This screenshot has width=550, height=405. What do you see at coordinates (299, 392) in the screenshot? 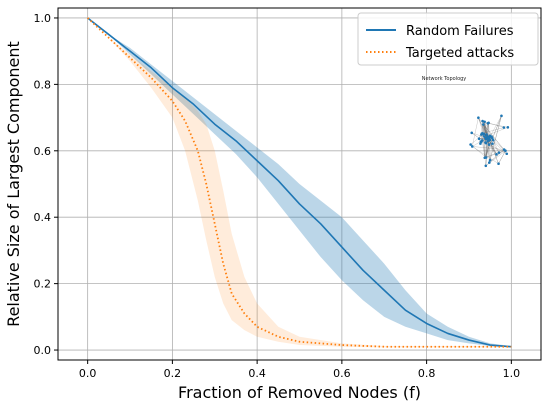
I see `x-axis-label: Fraction of Removed Nodes (f)` at bounding box center [299, 392].